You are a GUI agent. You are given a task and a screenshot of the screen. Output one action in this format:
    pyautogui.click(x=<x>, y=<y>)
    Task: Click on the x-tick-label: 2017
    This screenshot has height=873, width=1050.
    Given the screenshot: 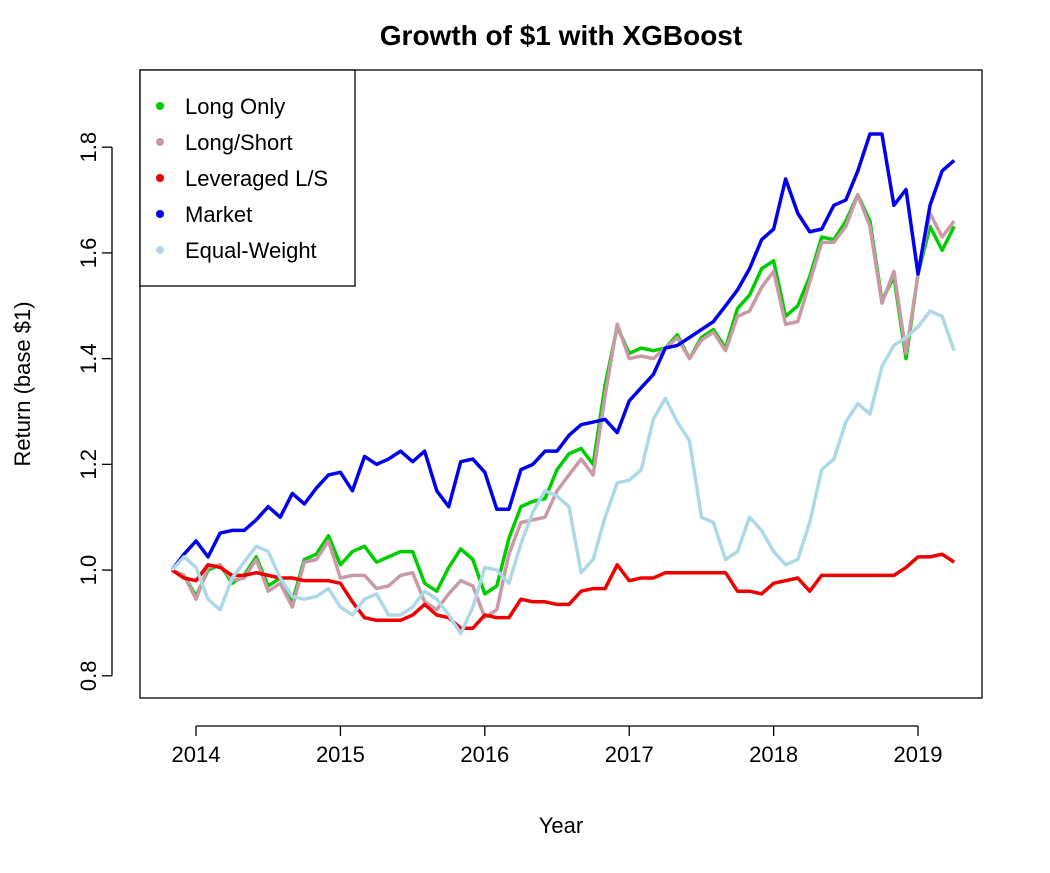 What is the action you would take?
    pyautogui.click(x=629, y=754)
    